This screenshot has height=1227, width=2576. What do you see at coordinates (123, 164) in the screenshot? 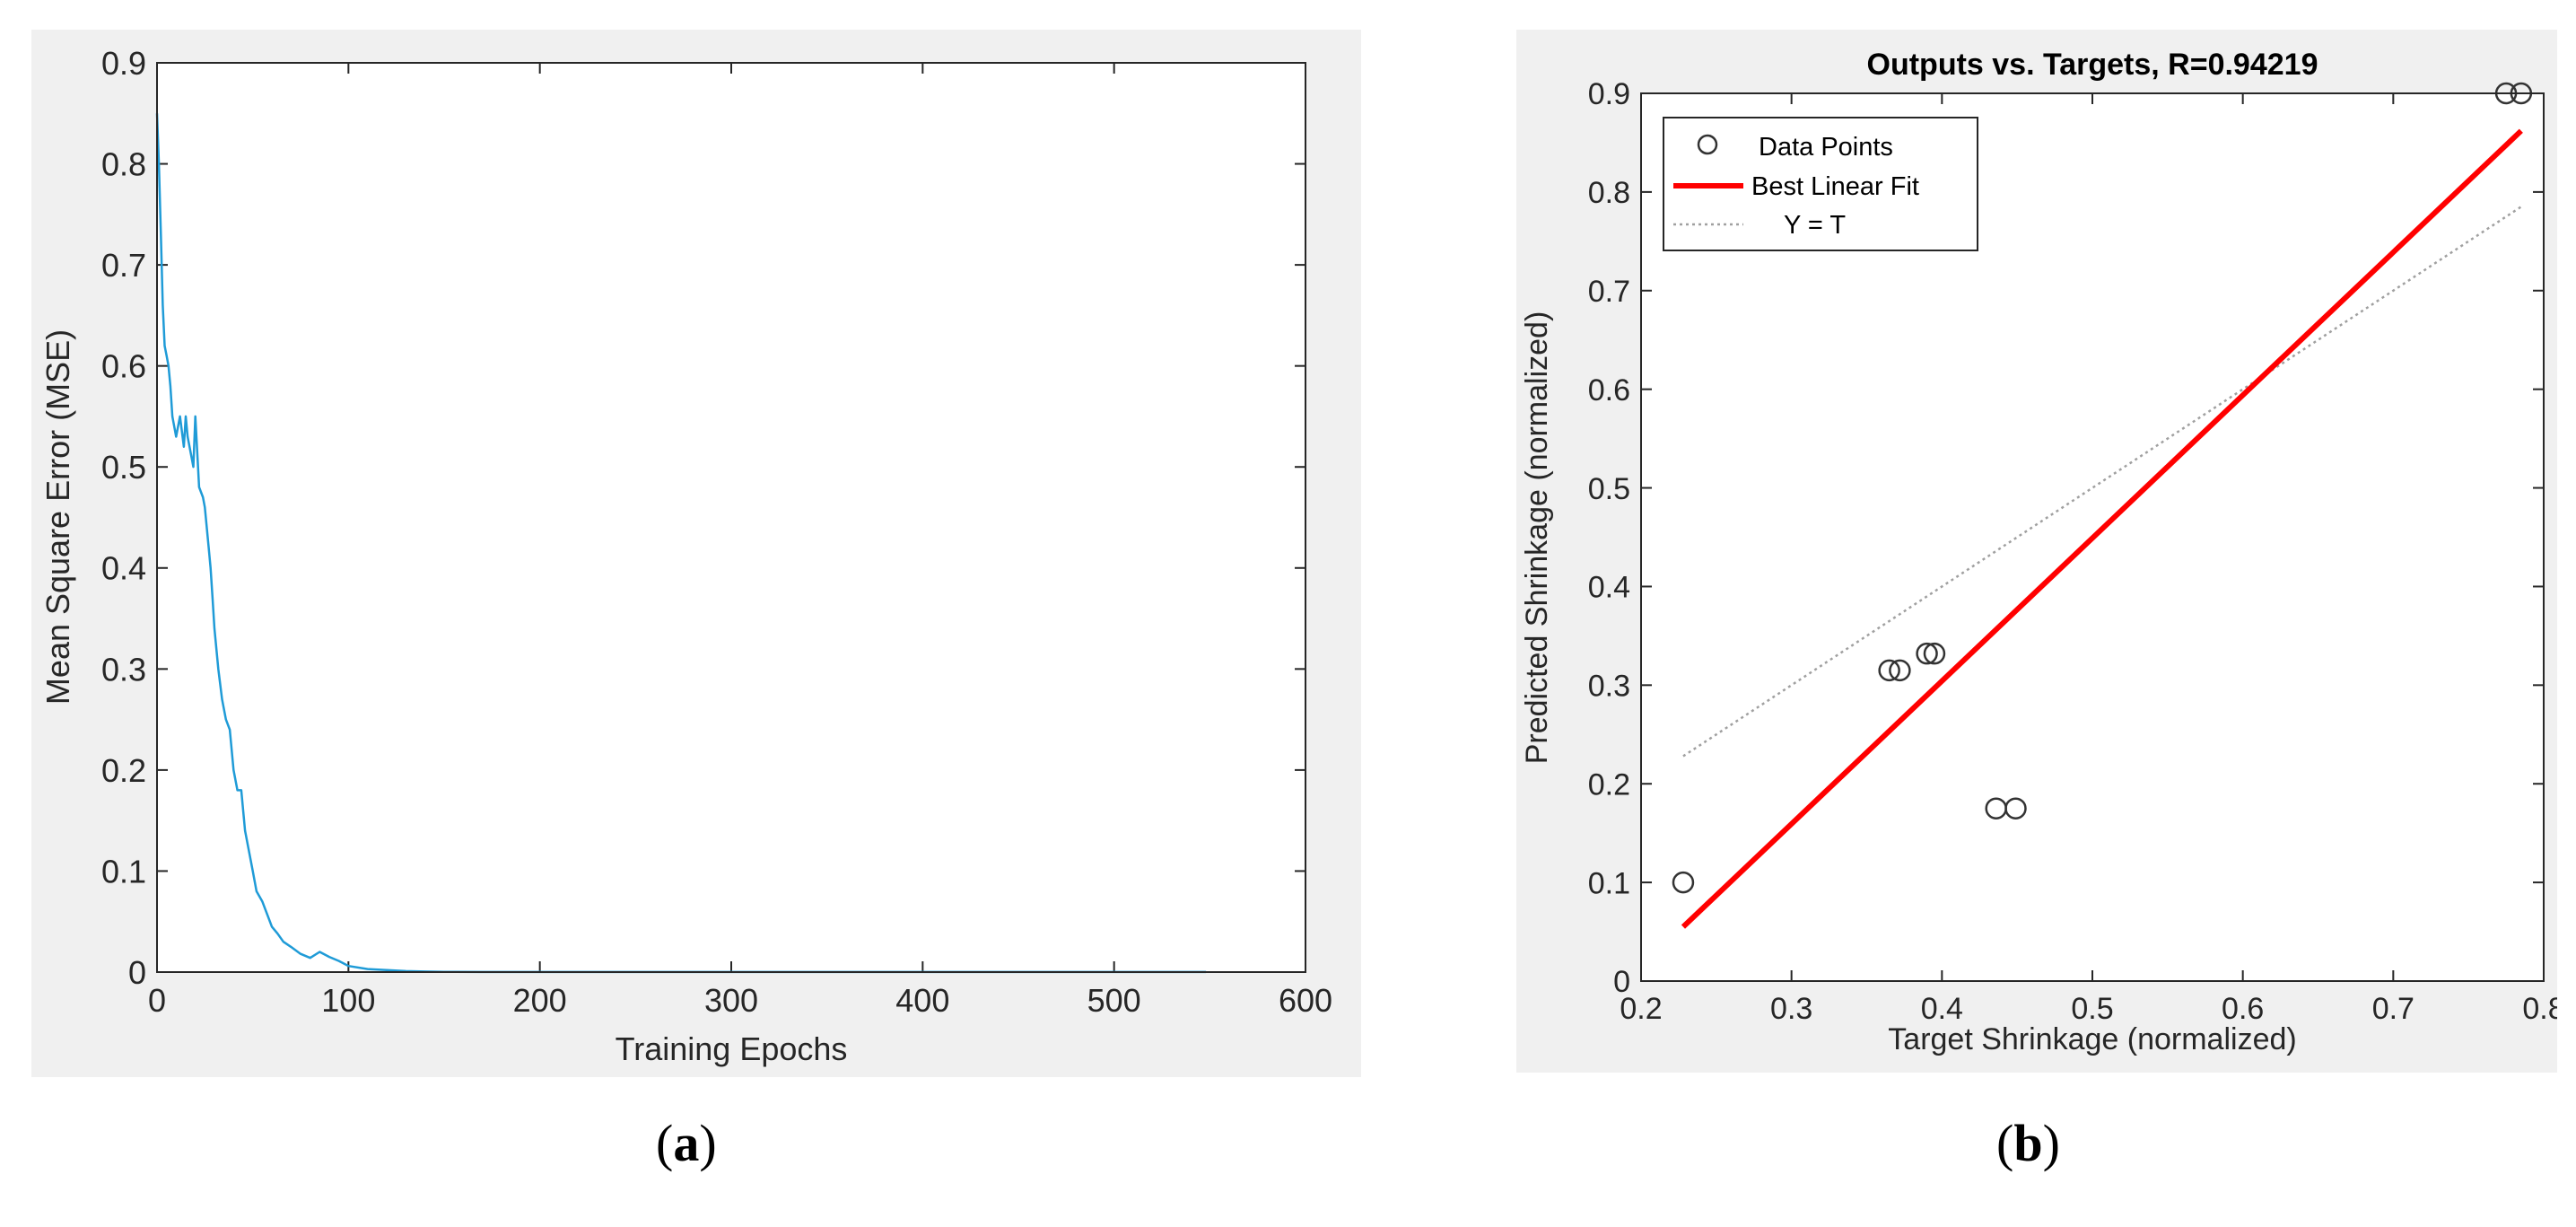
I see `mse-y-tick-label: 0.8` at bounding box center [123, 164].